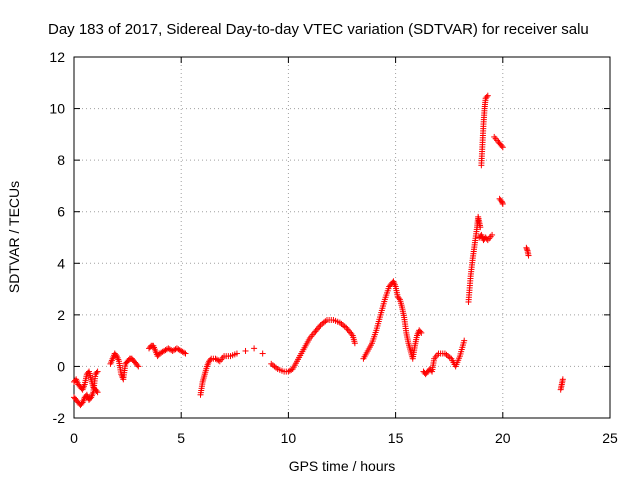 Image resolution: width=640 pixels, height=480 pixels. I want to click on y-tick-label: -2, so click(59, 418).